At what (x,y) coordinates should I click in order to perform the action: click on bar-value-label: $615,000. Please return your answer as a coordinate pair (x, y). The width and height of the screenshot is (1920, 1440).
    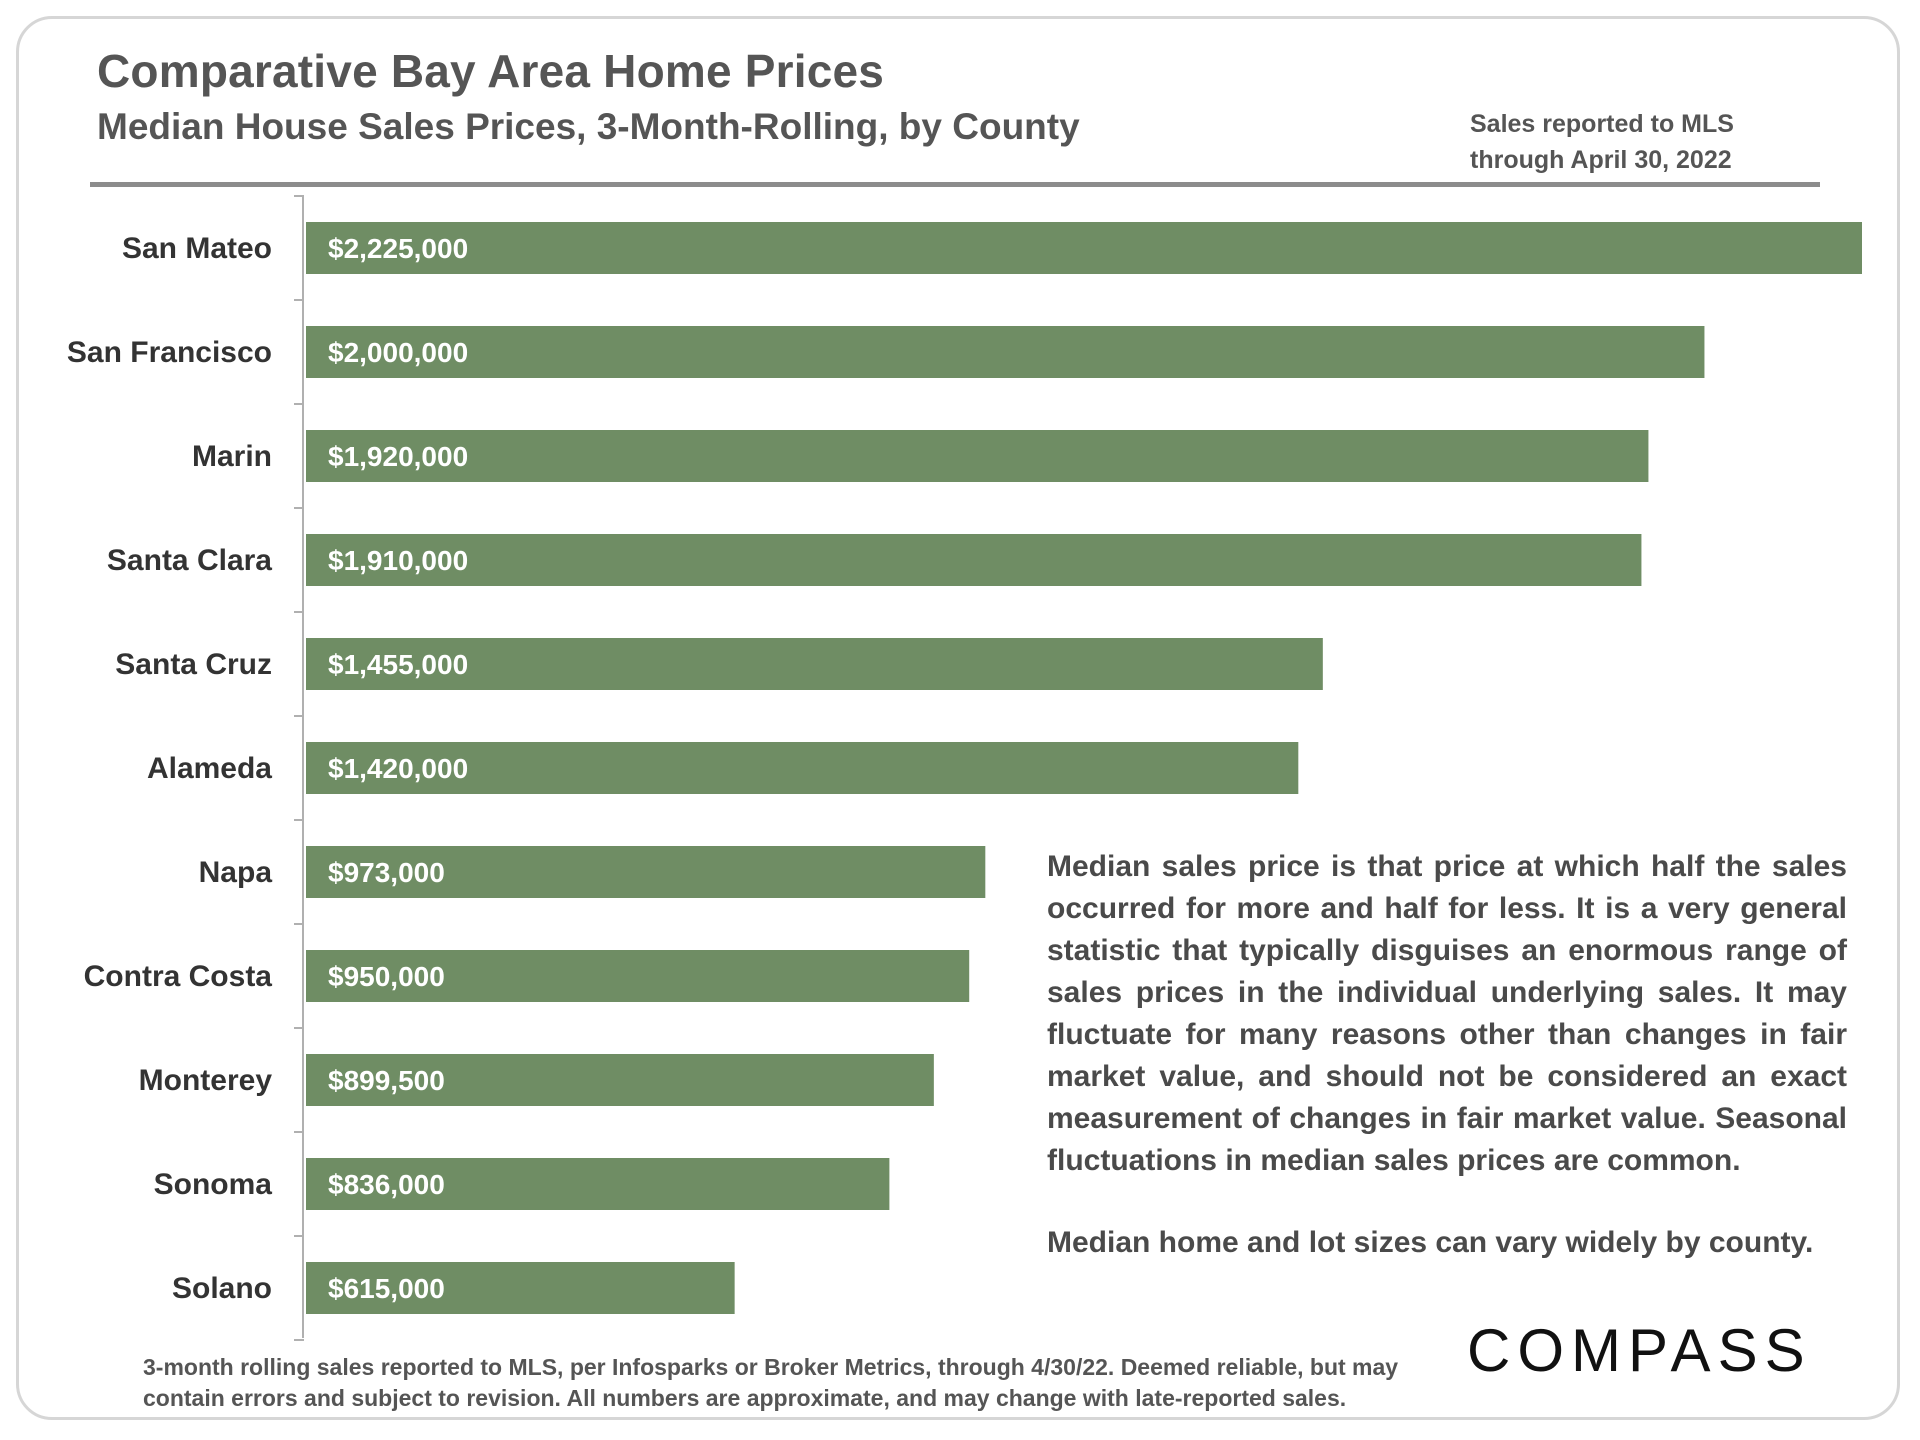
    Looking at the image, I should click on (386, 1288).